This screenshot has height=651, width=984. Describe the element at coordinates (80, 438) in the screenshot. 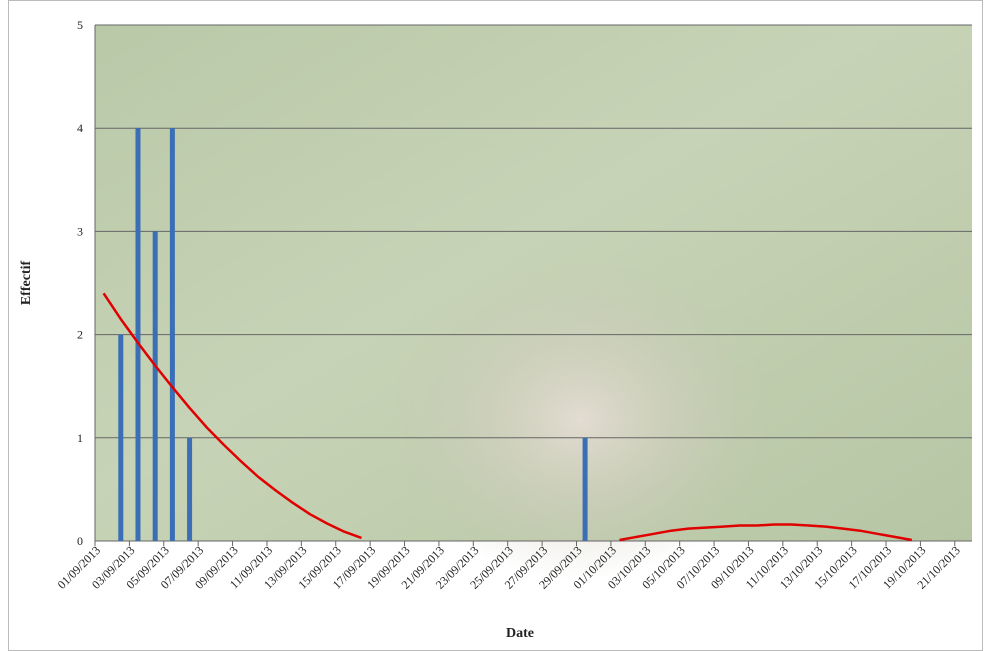

I see `y-tick-label: 1` at that location.